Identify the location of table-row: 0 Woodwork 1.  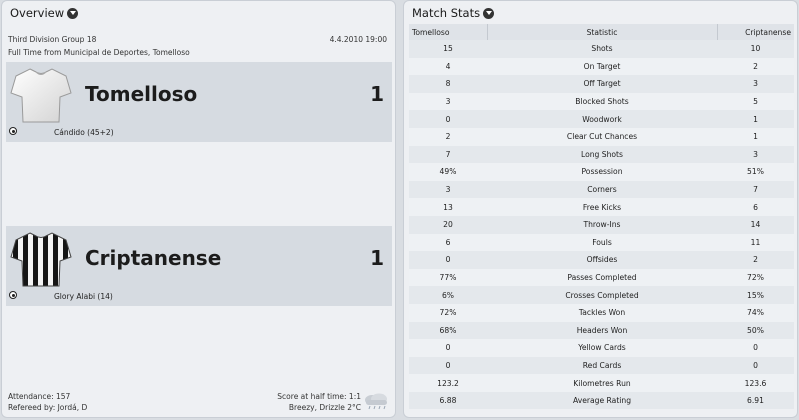
(601, 119).